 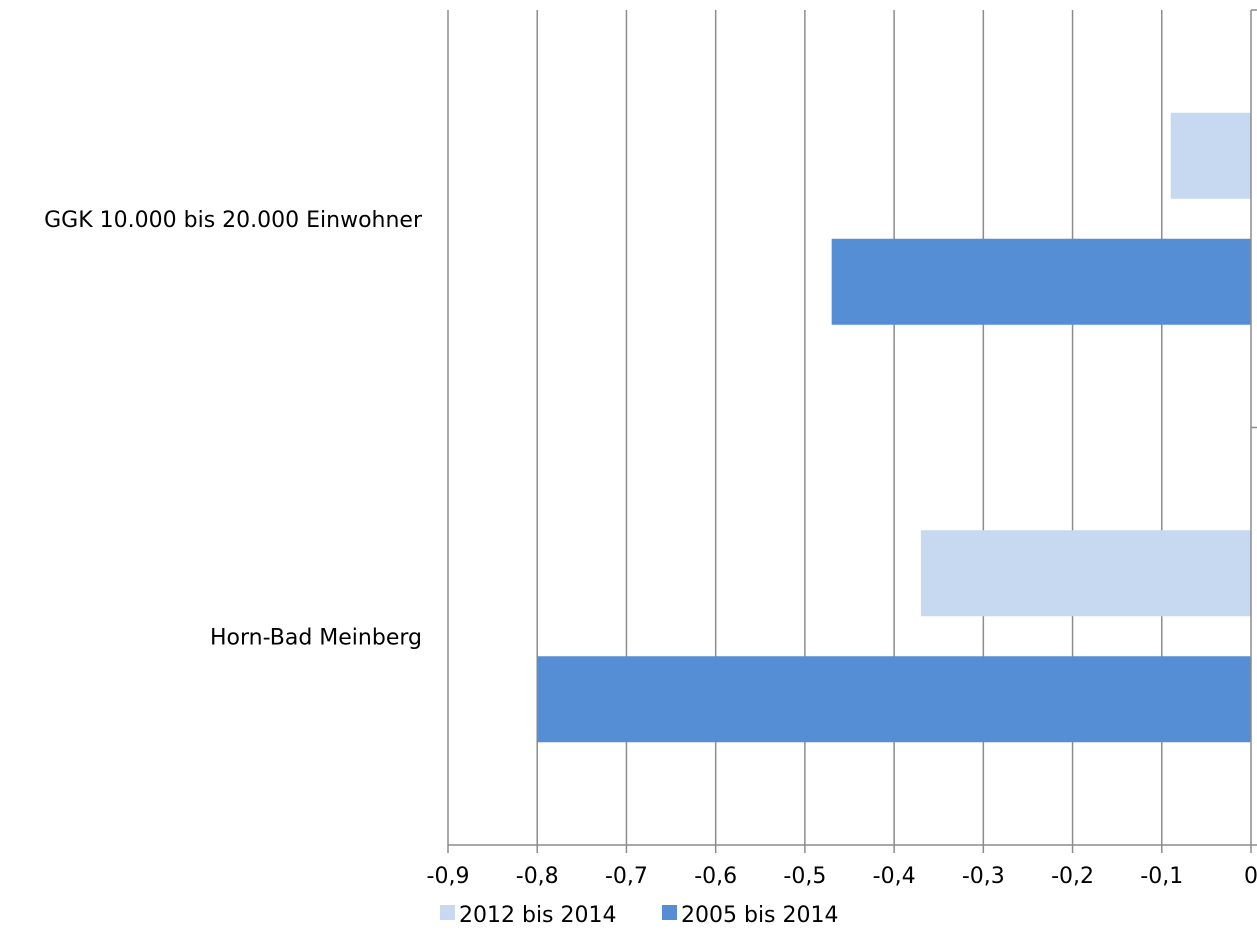 What do you see at coordinates (983, 876) in the screenshot?
I see `x-tick-label: -0,3` at bounding box center [983, 876].